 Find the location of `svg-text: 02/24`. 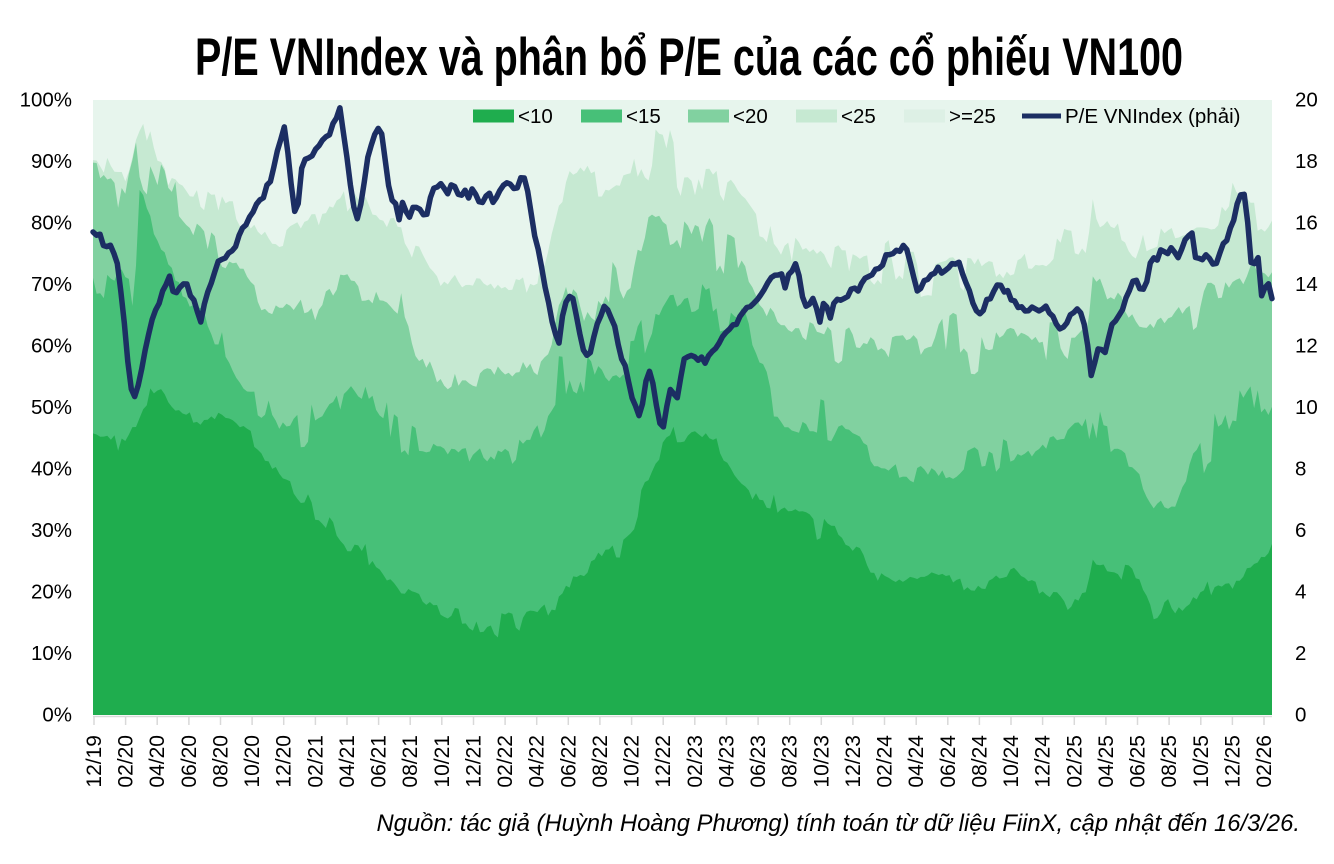

svg-text: 02/24 is located at coordinates (885, 761).